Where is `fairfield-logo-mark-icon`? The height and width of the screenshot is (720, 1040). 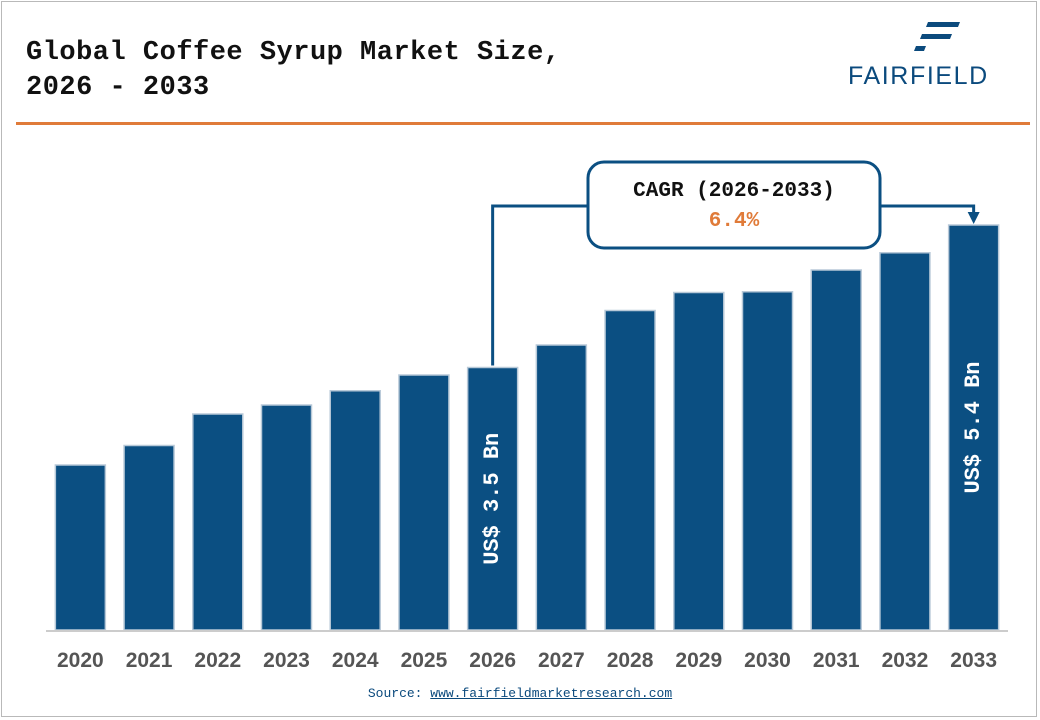 fairfield-logo-mark-icon is located at coordinates (937, 36).